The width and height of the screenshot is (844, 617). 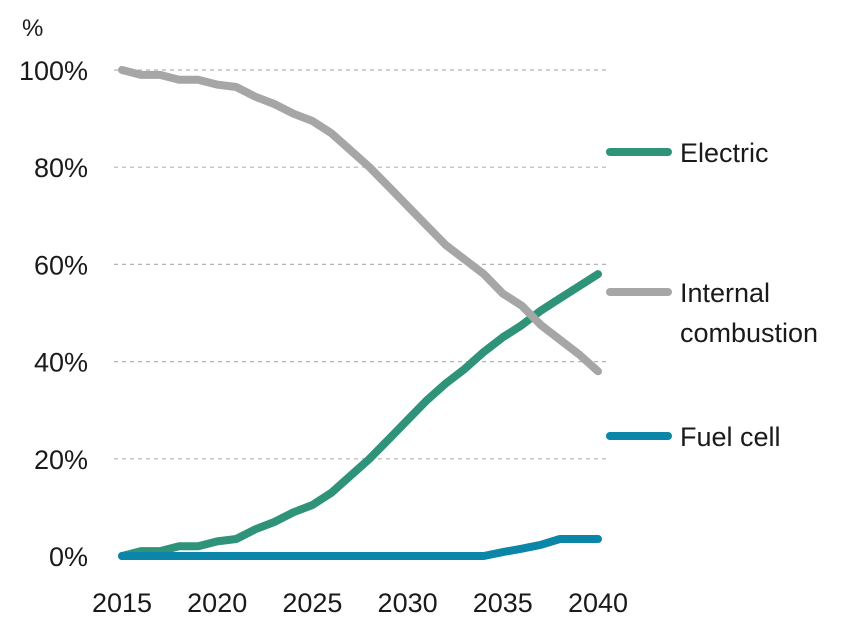 What do you see at coordinates (730, 437) in the screenshot?
I see `legend-label-fuel-cell: Fuel cell` at bounding box center [730, 437].